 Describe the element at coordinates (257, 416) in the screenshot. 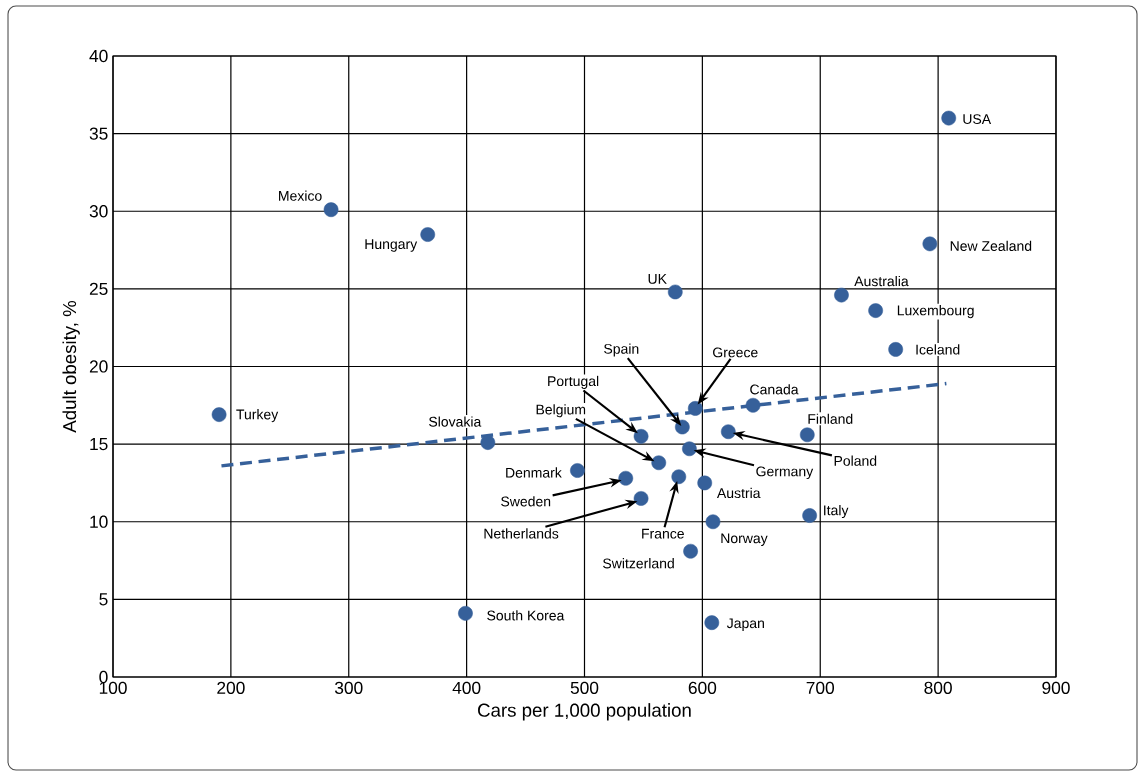

I see `annotation: Turkey` at that location.